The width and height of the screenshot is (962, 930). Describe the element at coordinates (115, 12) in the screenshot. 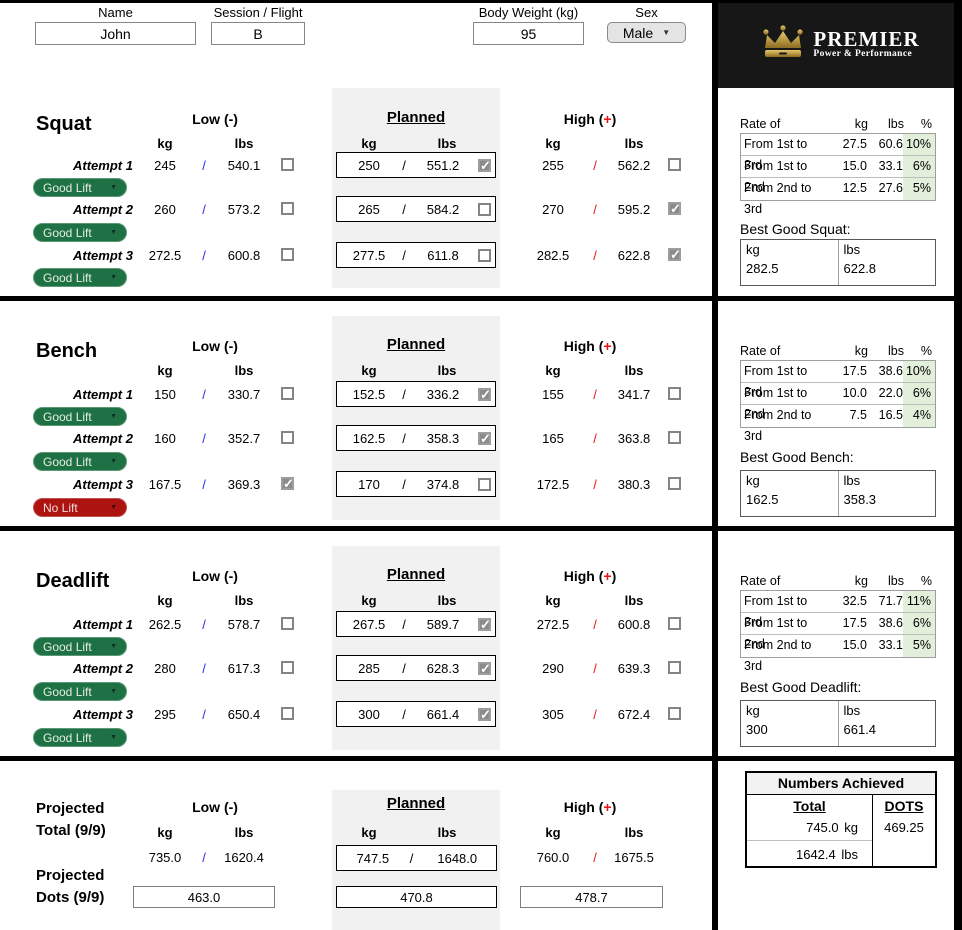

I see `name-label: Name` at that location.